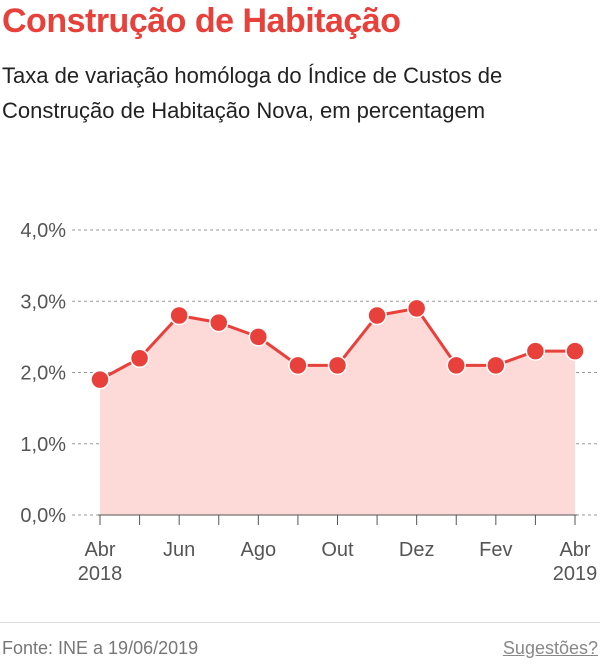  What do you see at coordinates (300, 622) in the screenshot?
I see `divider` at bounding box center [300, 622].